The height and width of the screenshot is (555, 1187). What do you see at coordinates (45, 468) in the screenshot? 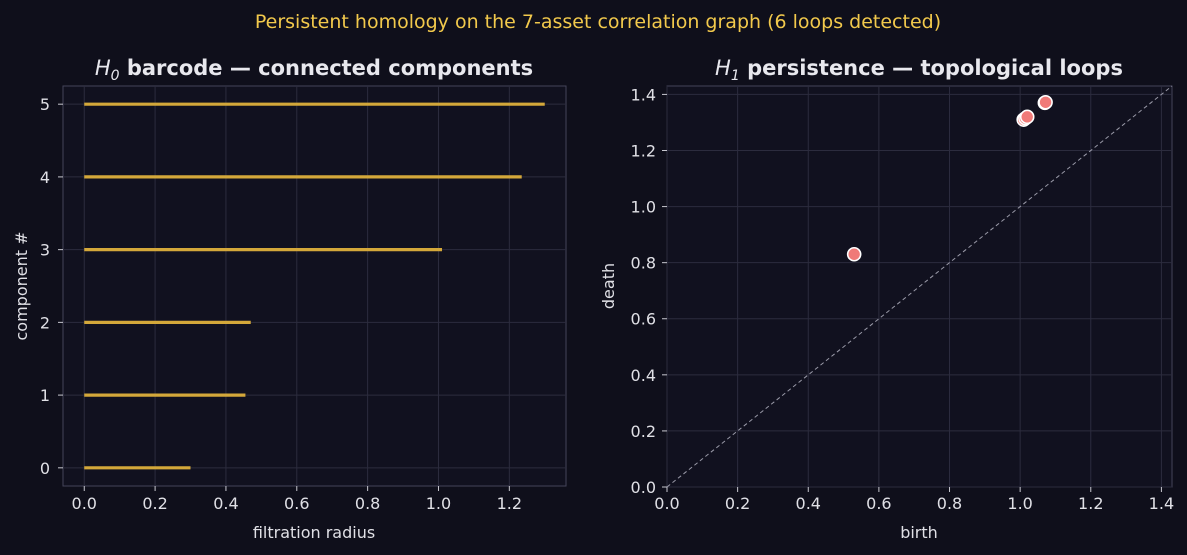
I see `h0-y-tick-label: 0` at bounding box center [45, 468].